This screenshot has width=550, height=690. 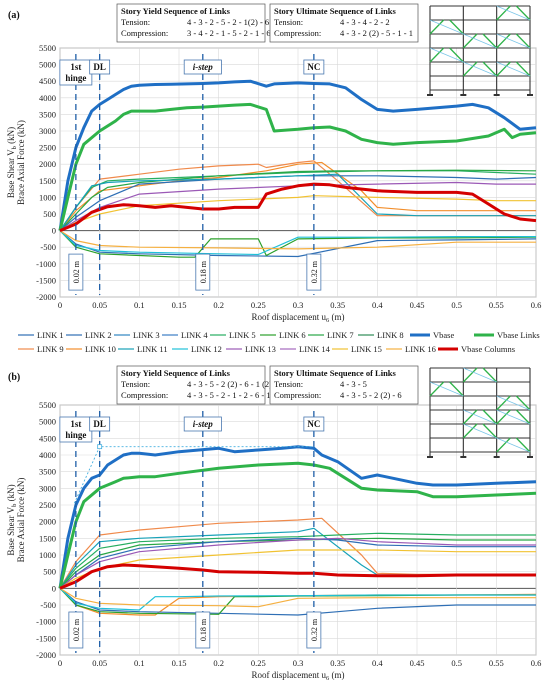 I want to click on y-tick-label: 2000, so click(x=47, y=522).